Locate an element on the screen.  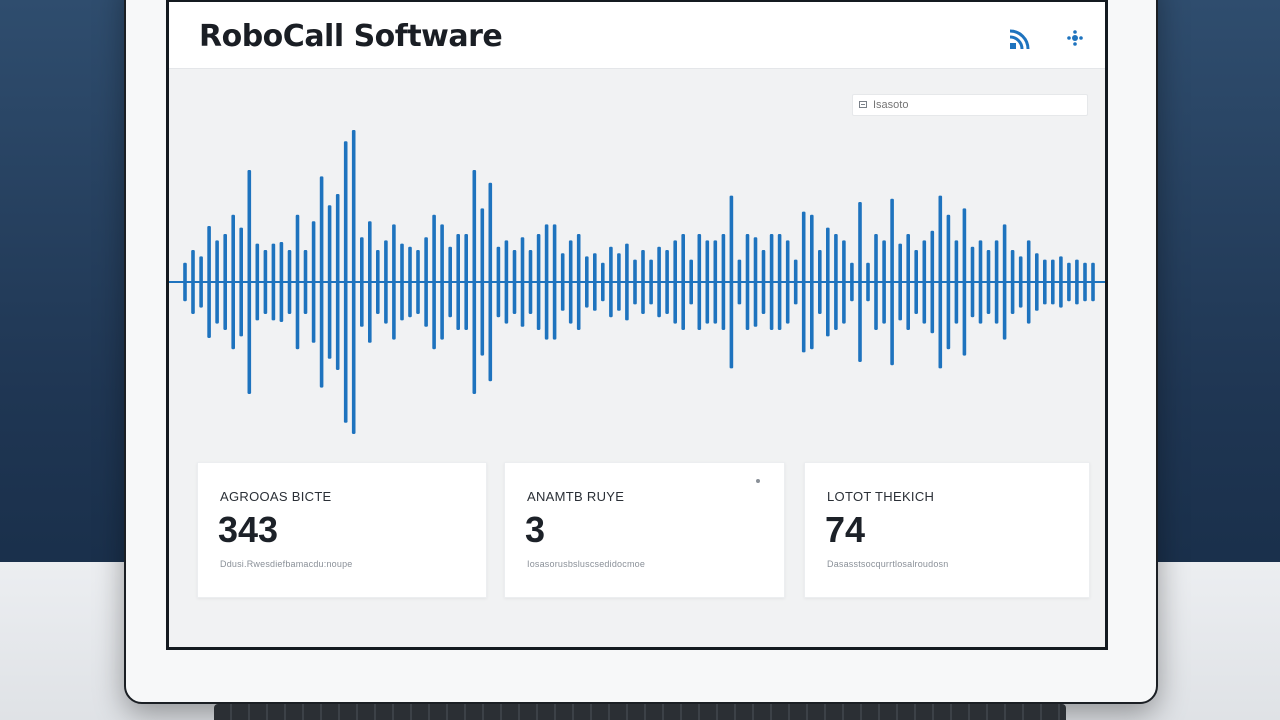
signal-icon is located at coordinates (1021, 38).